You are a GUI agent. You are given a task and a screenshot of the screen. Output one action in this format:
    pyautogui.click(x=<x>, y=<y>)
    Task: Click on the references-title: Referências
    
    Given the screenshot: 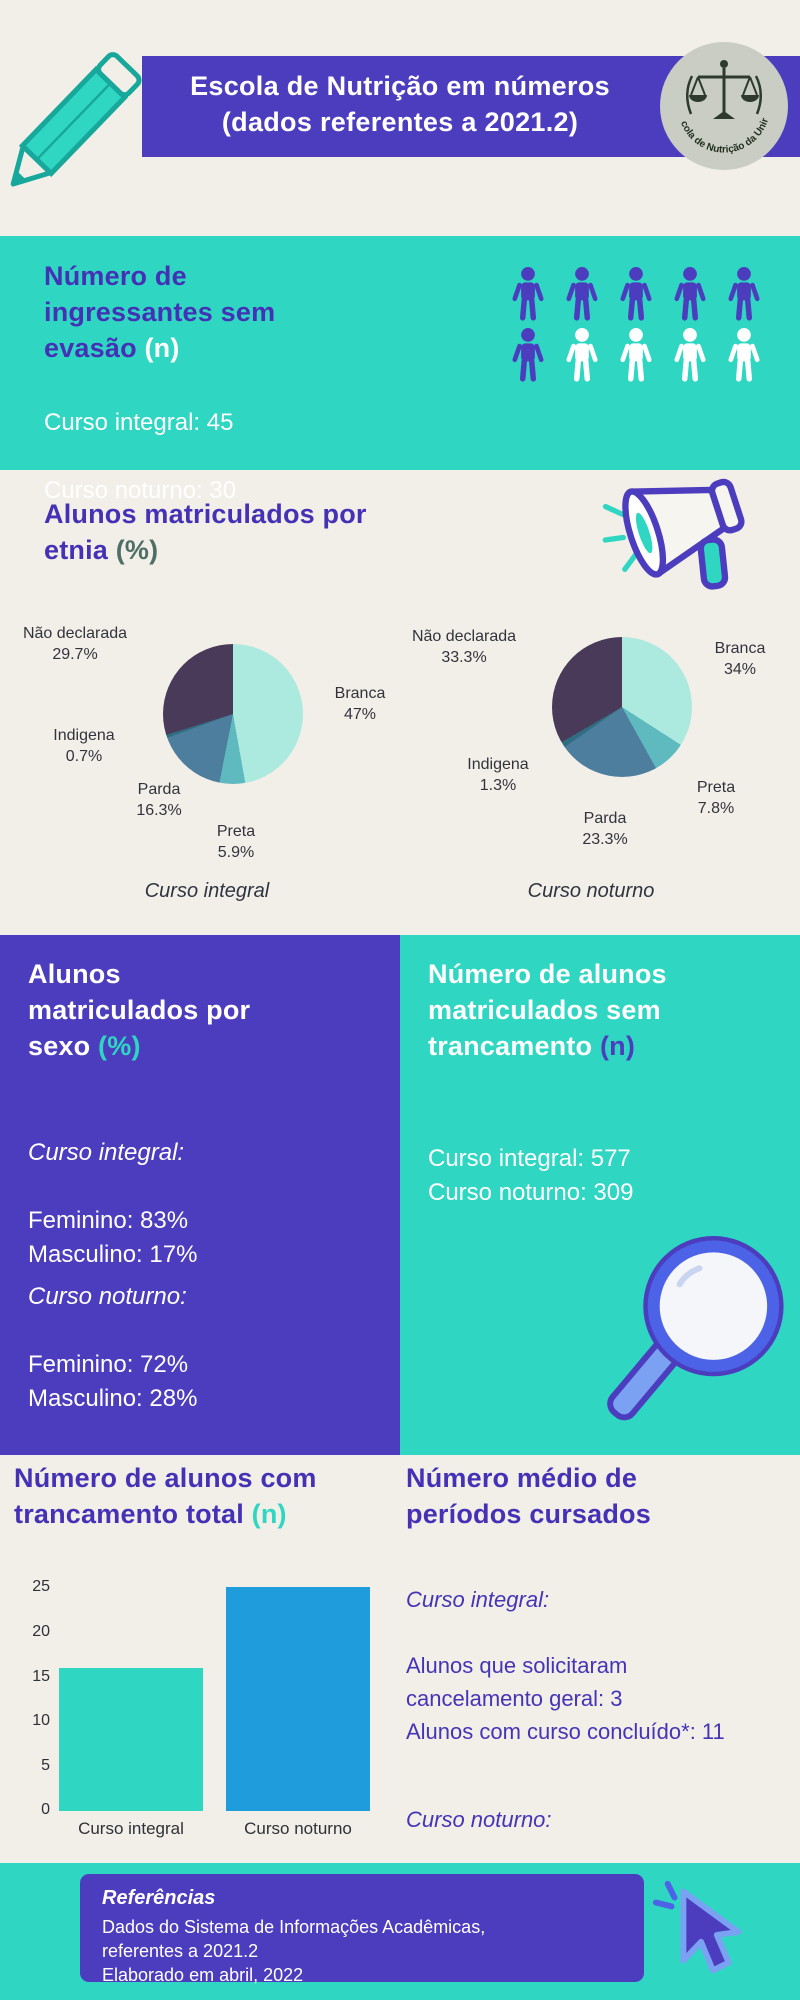 What is the action you would take?
    pyautogui.click(x=159, y=1898)
    